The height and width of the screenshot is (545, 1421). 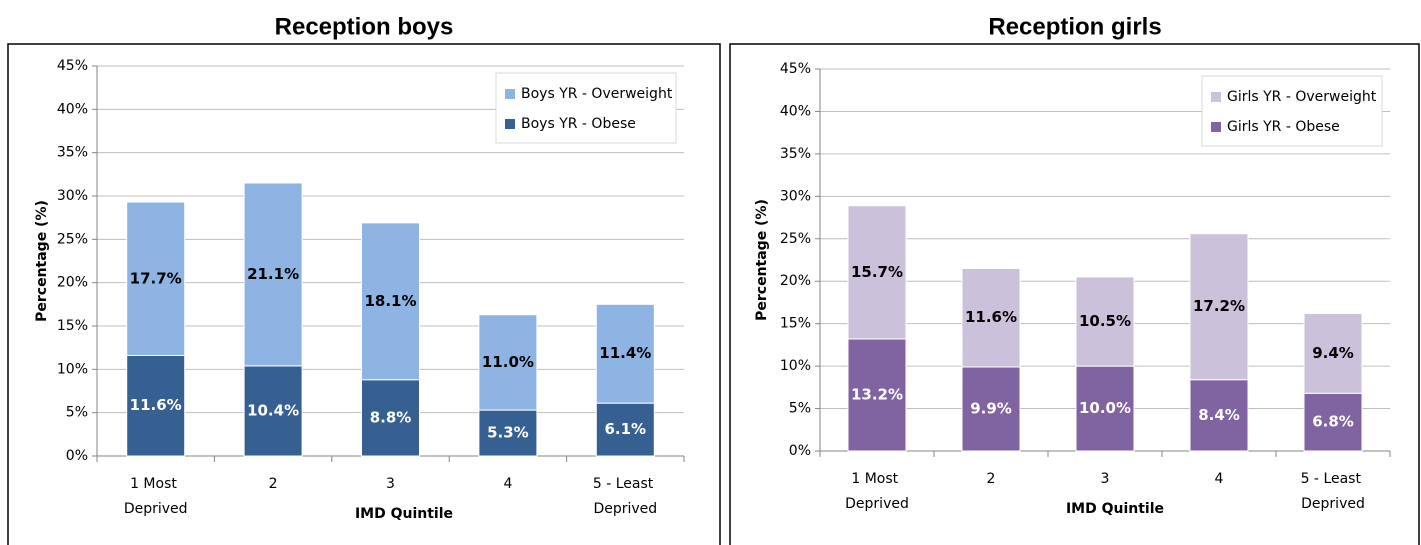 I want to click on chart-title: Reception girls, so click(x=1074, y=26).